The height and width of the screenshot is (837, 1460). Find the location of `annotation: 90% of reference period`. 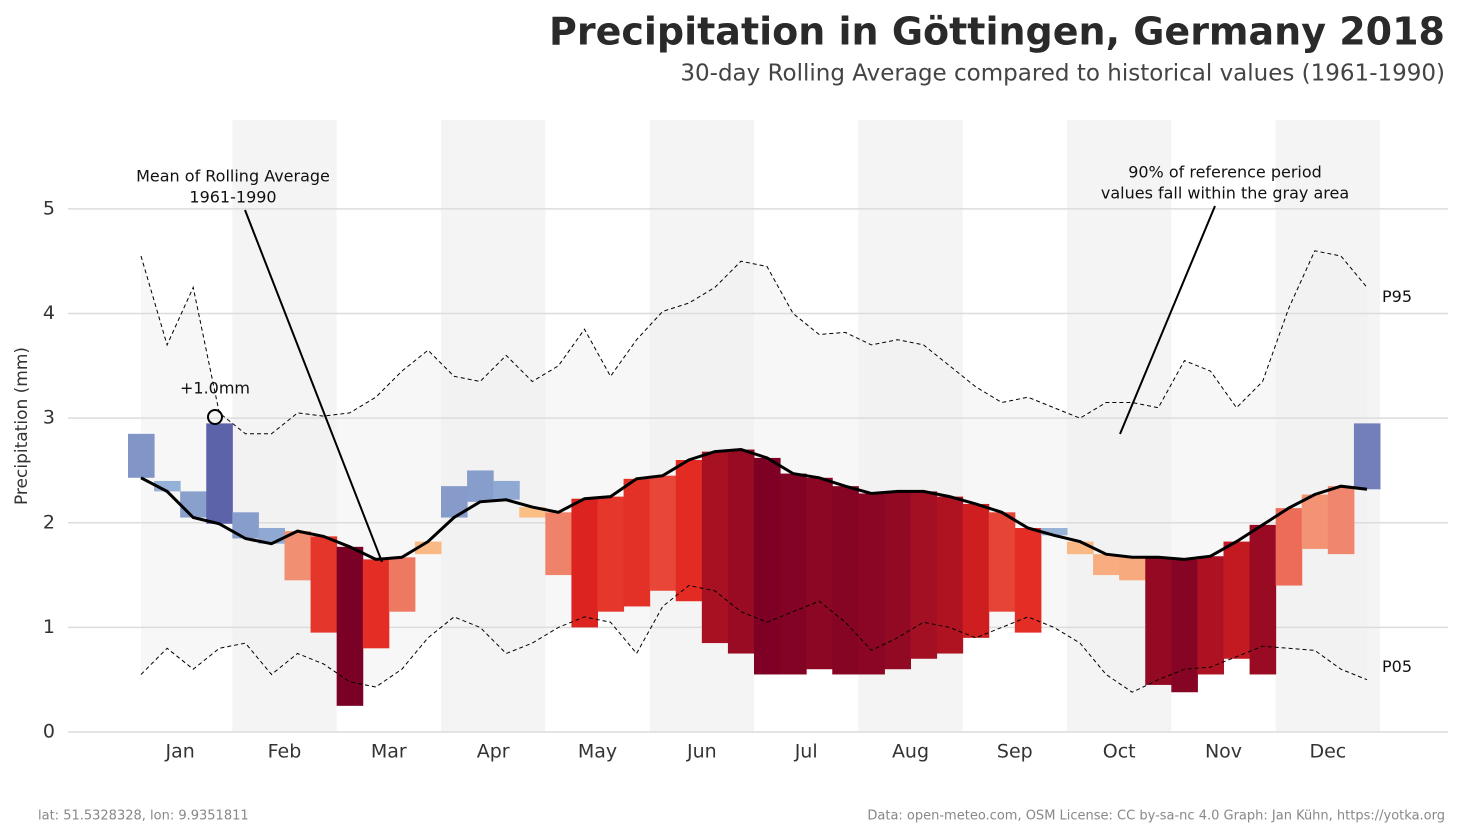

annotation: 90% of reference period is located at coordinates (1225, 172).